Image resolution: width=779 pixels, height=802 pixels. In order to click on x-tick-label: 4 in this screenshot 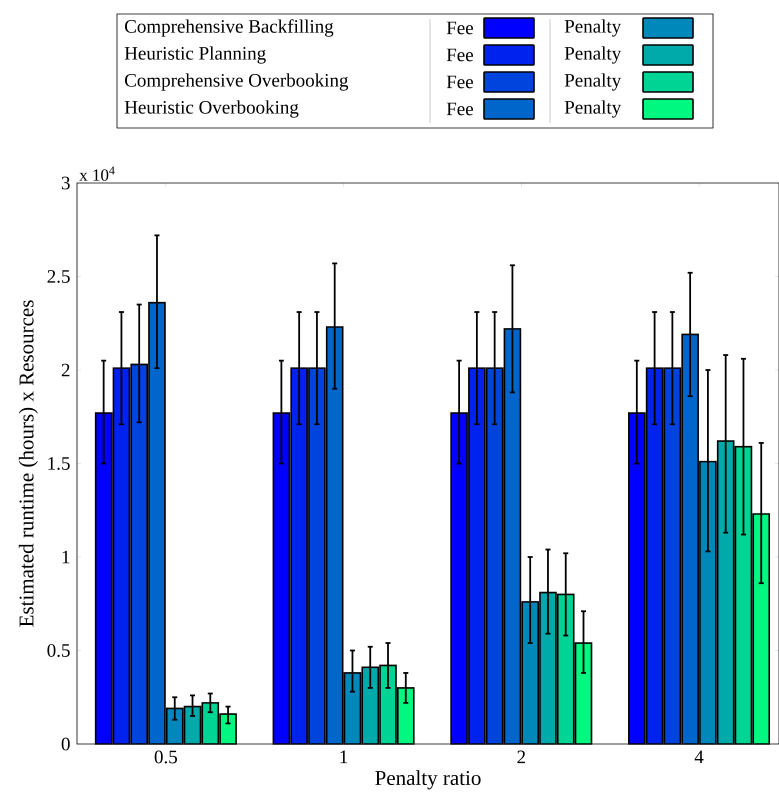, I will do `click(699, 757)`.